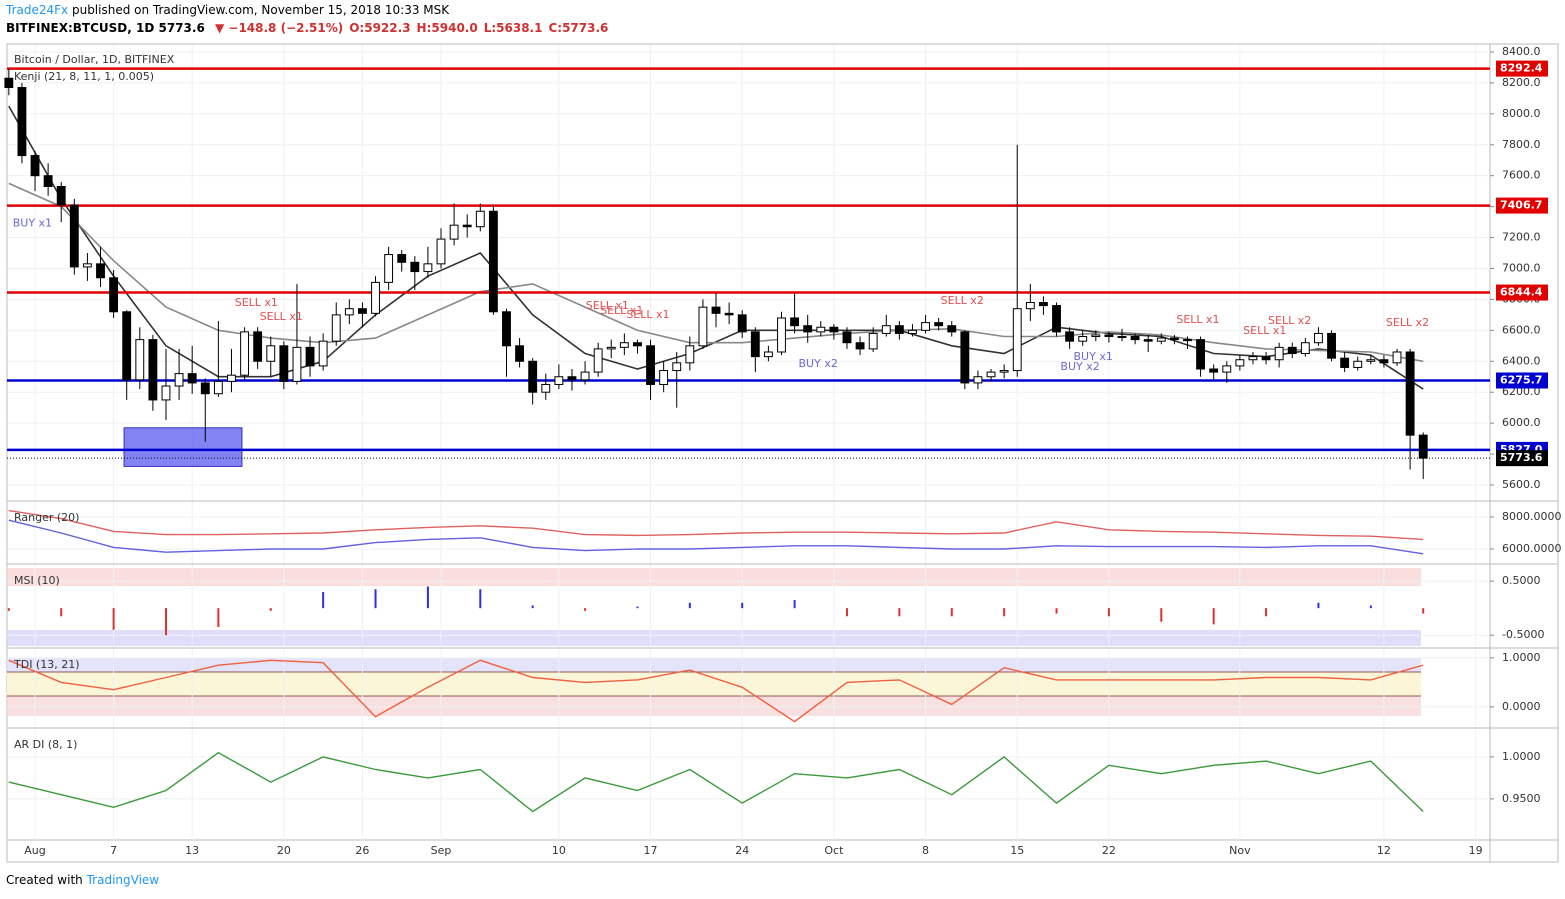 The height and width of the screenshot is (899, 1565). What do you see at coordinates (714, 665) in the screenshot?
I see `tdi-upper-band` at bounding box center [714, 665].